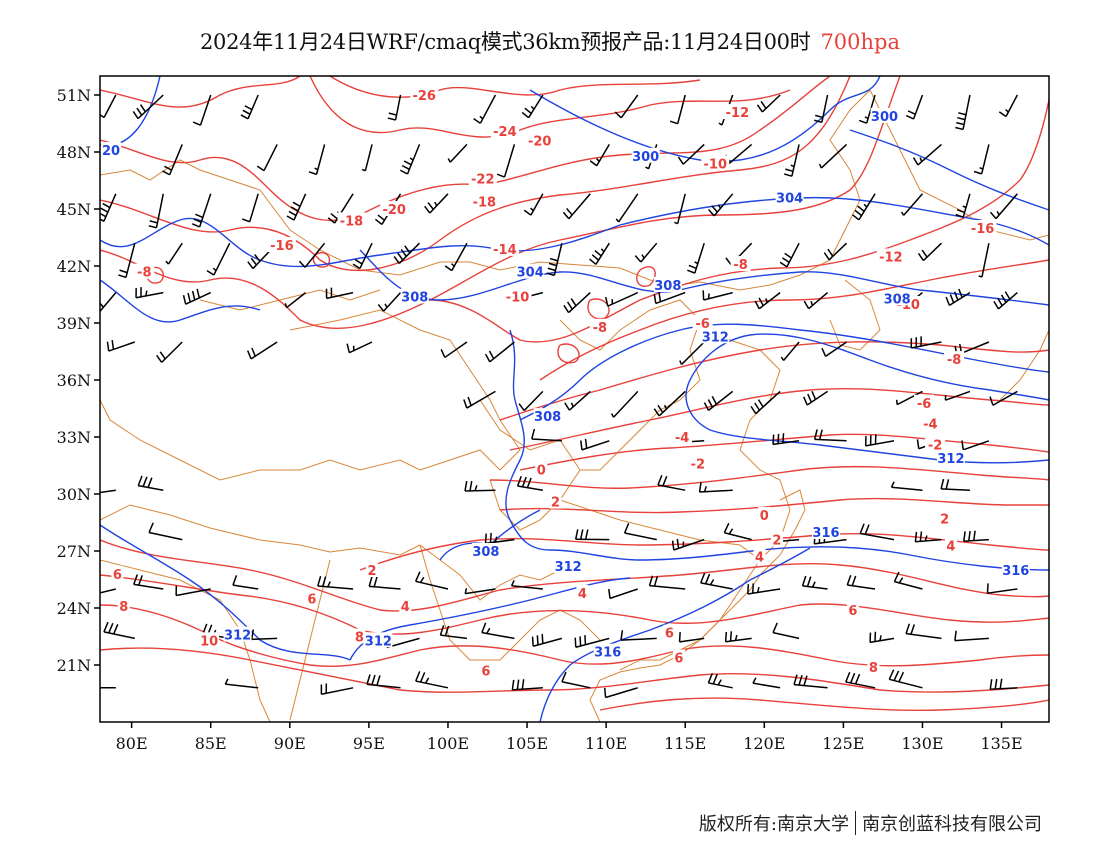  I want to click on temp-label: -6, so click(702, 324).